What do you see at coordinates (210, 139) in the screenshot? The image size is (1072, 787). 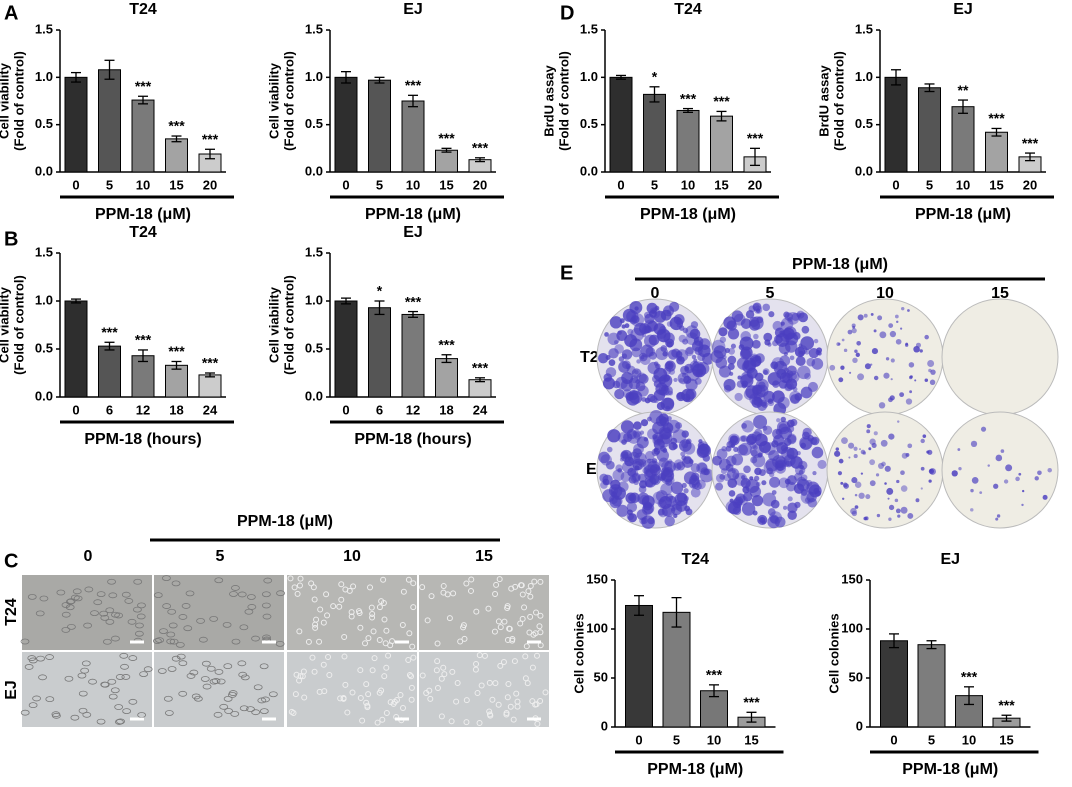 I see `significance: ***` at bounding box center [210, 139].